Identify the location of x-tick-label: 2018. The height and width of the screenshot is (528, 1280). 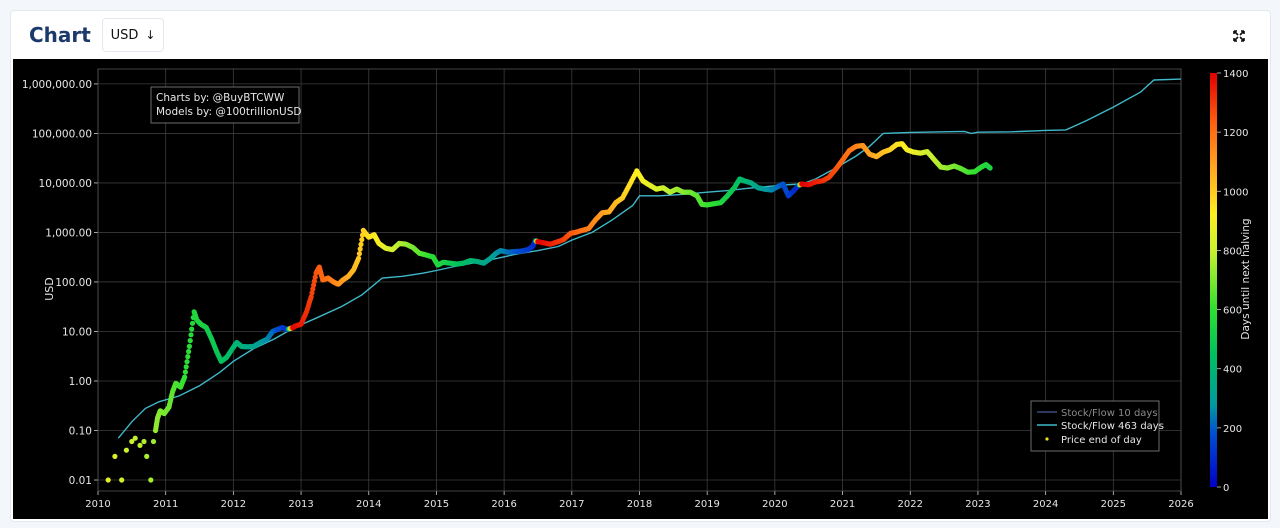
(639, 504).